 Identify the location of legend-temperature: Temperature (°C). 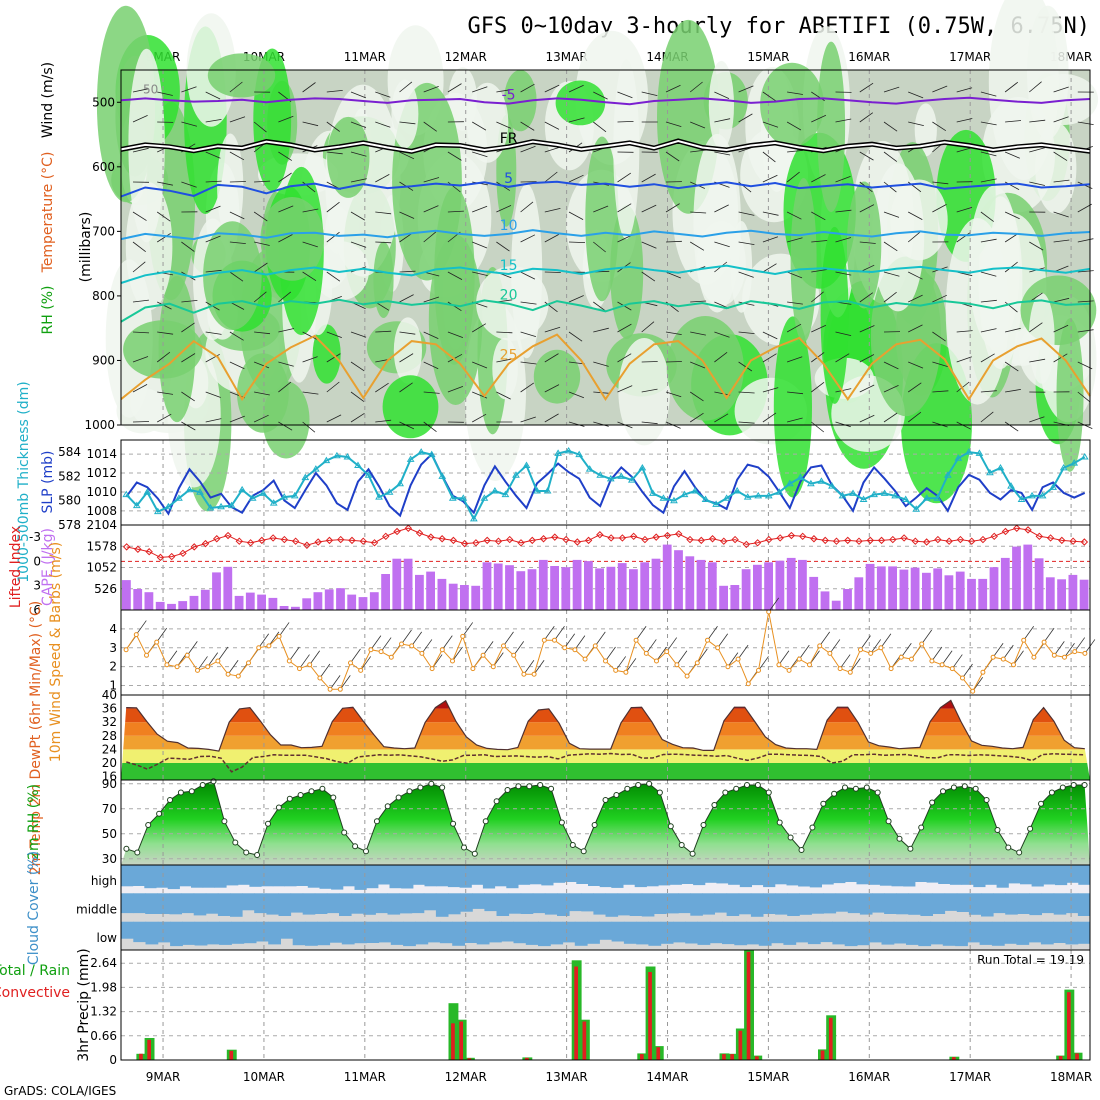
(48, 213).